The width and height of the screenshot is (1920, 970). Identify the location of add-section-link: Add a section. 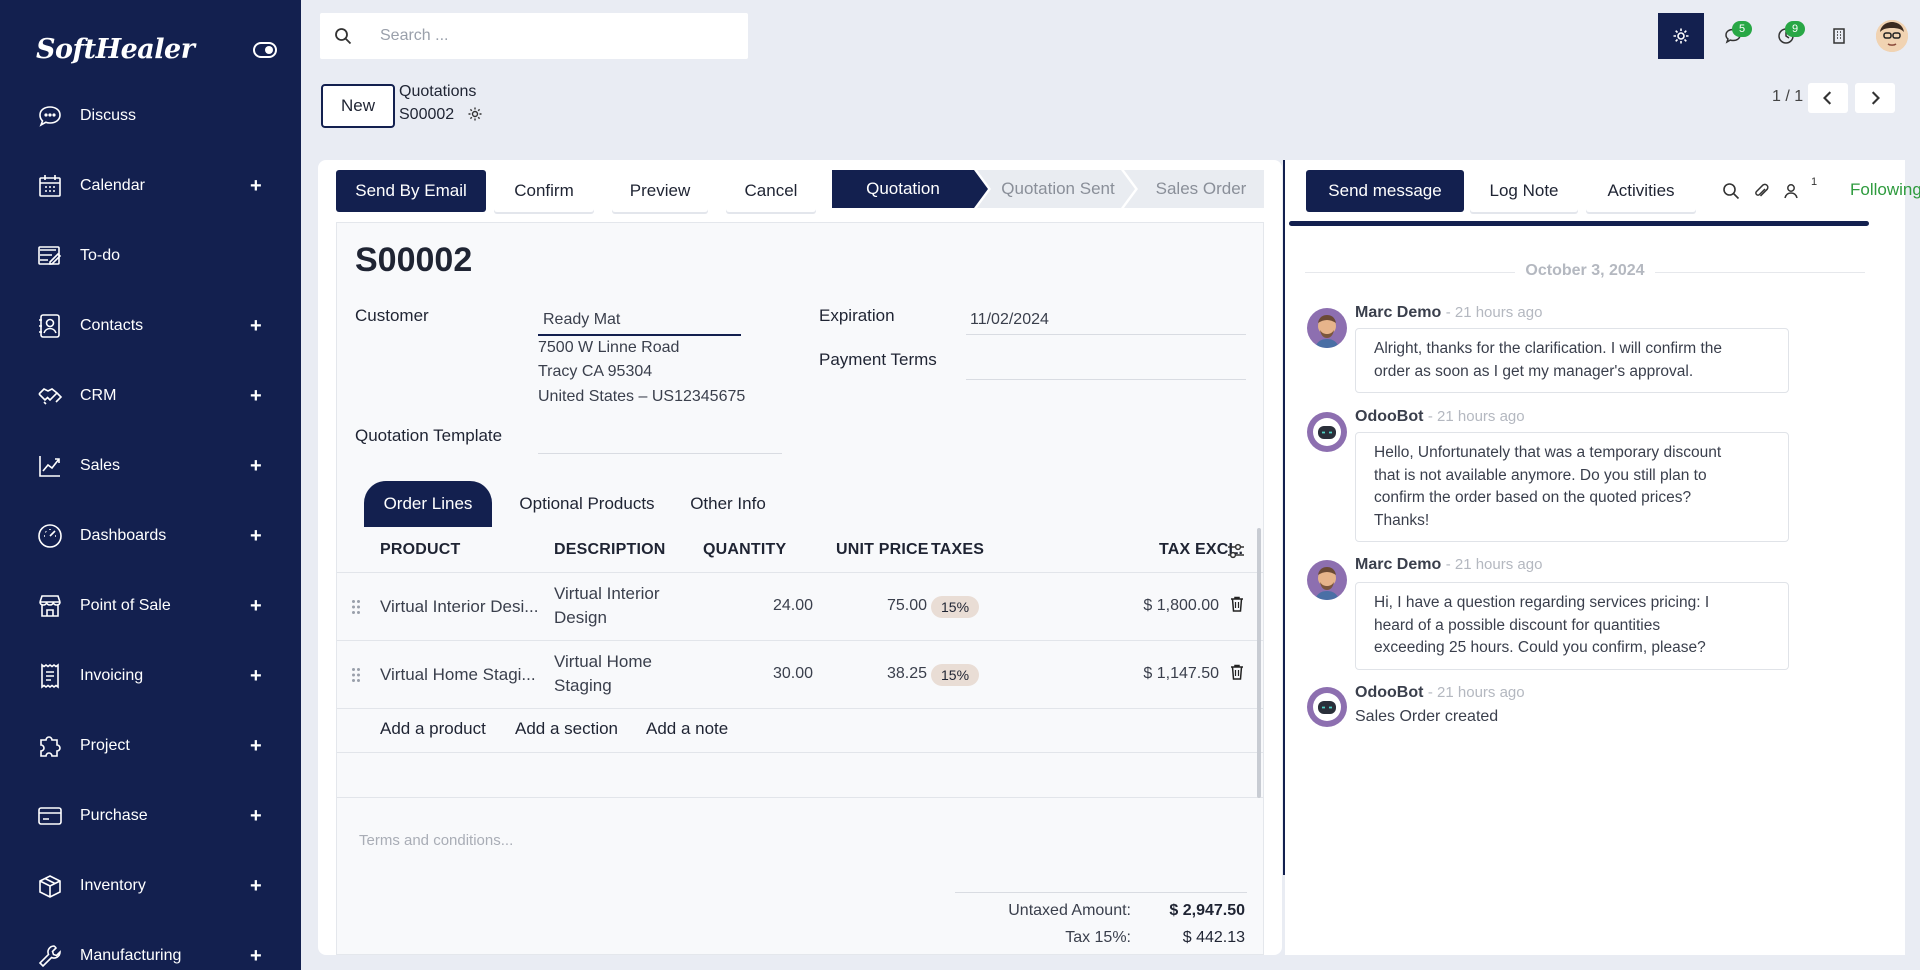
(567, 728).